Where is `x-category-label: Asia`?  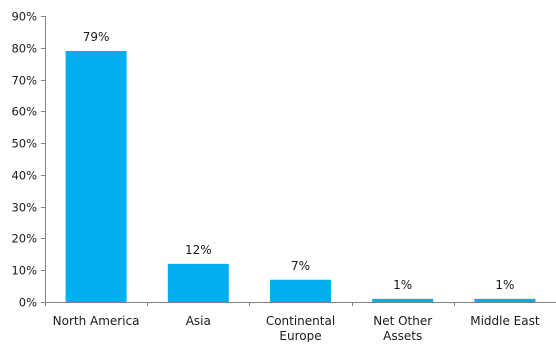
x-category-label: Asia is located at coordinates (198, 321).